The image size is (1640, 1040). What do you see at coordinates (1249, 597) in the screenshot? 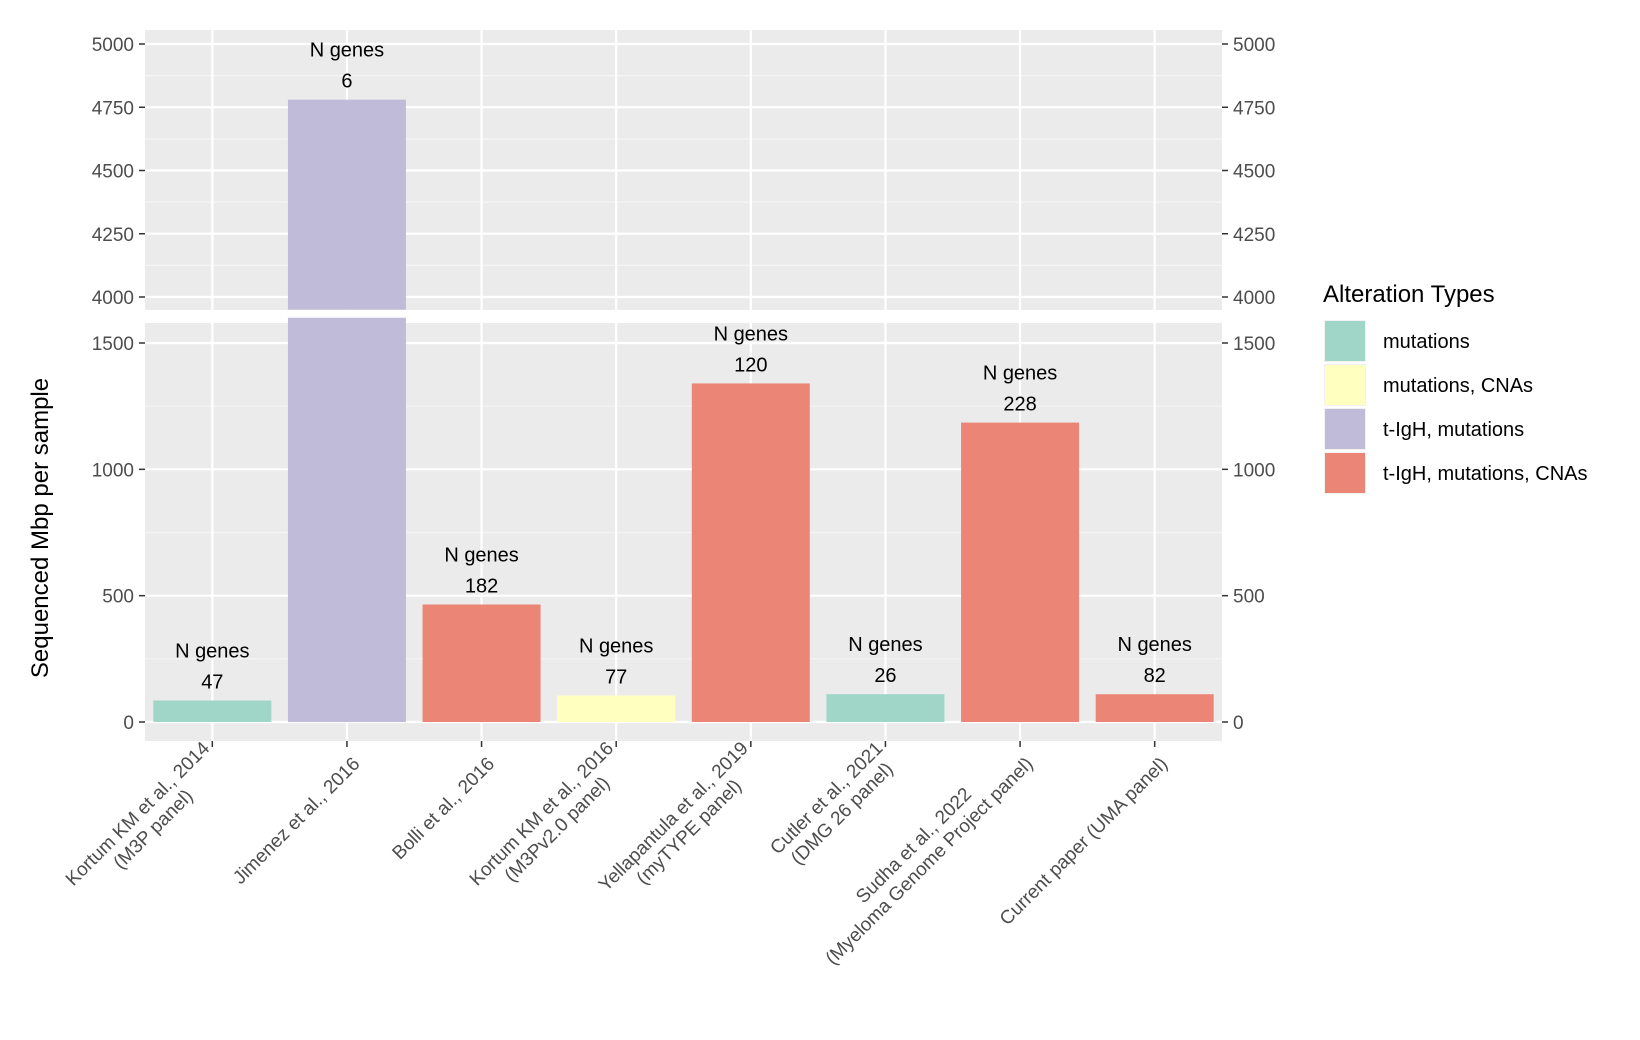
I see `y-tick-label-right: 500` at bounding box center [1249, 597].